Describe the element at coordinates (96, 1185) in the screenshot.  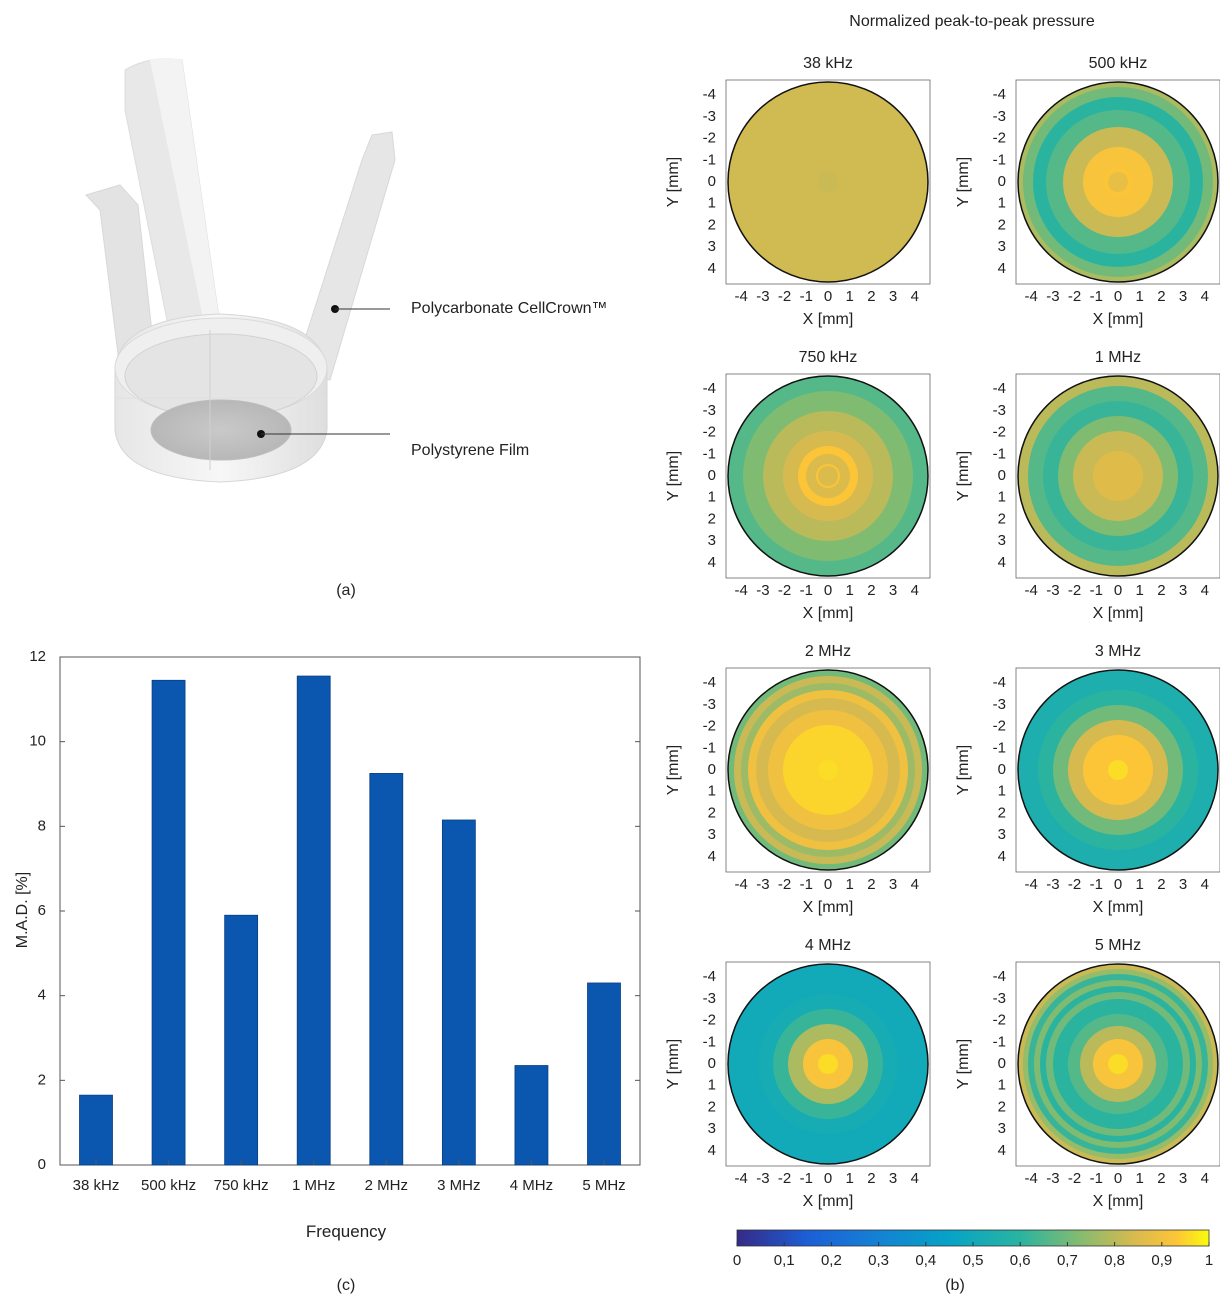
I see `x-tick-label: 38 kHz` at that location.